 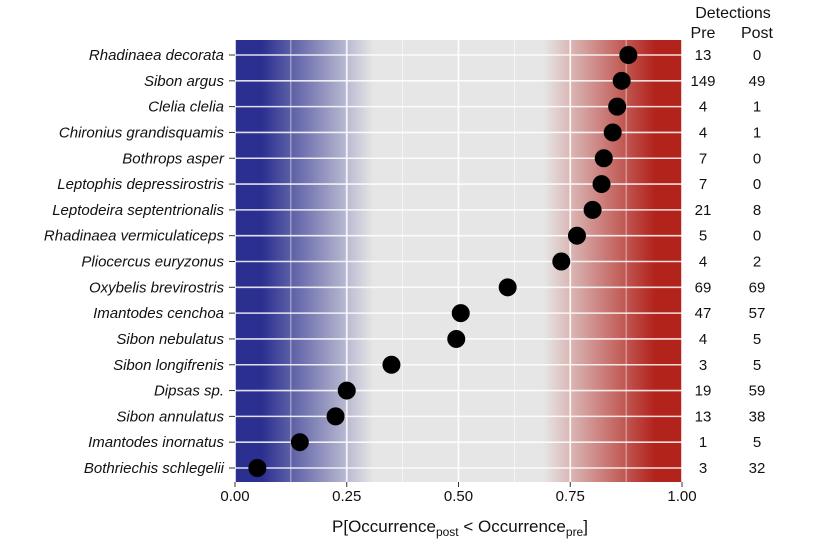 What do you see at coordinates (184, 81) in the screenshot?
I see `species-label: Sibon argus` at bounding box center [184, 81].